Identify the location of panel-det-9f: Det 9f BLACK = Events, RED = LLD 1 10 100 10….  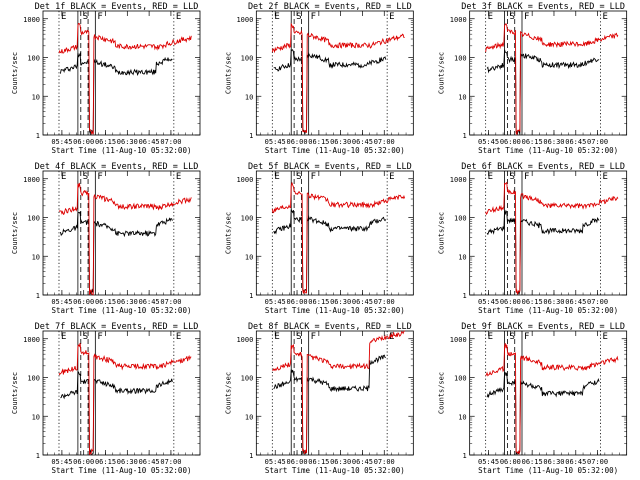
(533, 398).